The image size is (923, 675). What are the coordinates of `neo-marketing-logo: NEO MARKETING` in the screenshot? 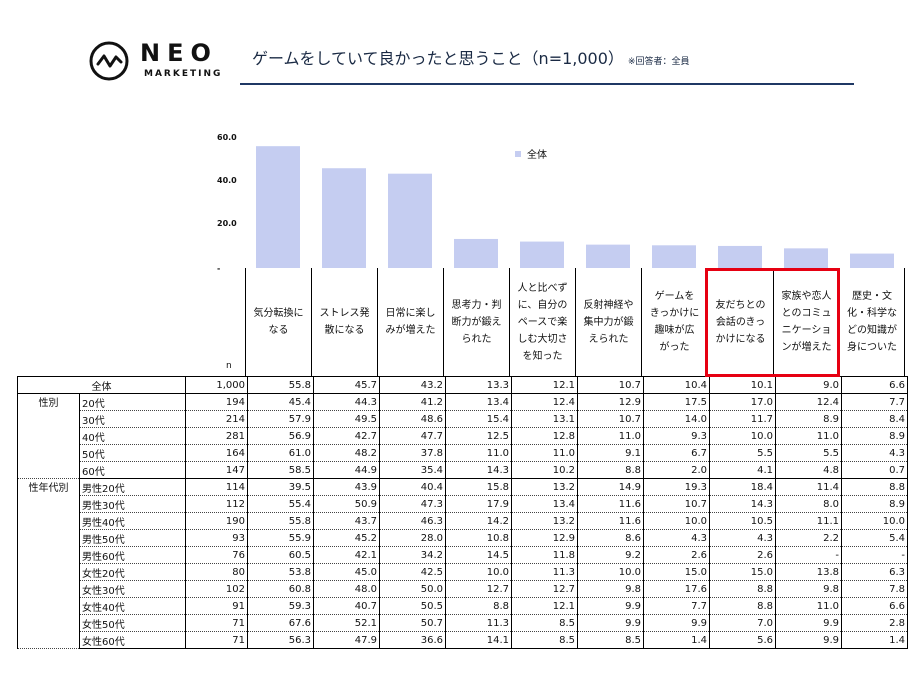 It's located at (158, 61).